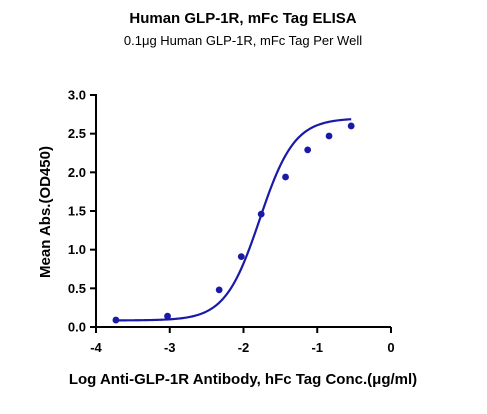 This screenshot has width=487, height=414. I want to click on y-tick-label: 2.5, so click(77, 133).